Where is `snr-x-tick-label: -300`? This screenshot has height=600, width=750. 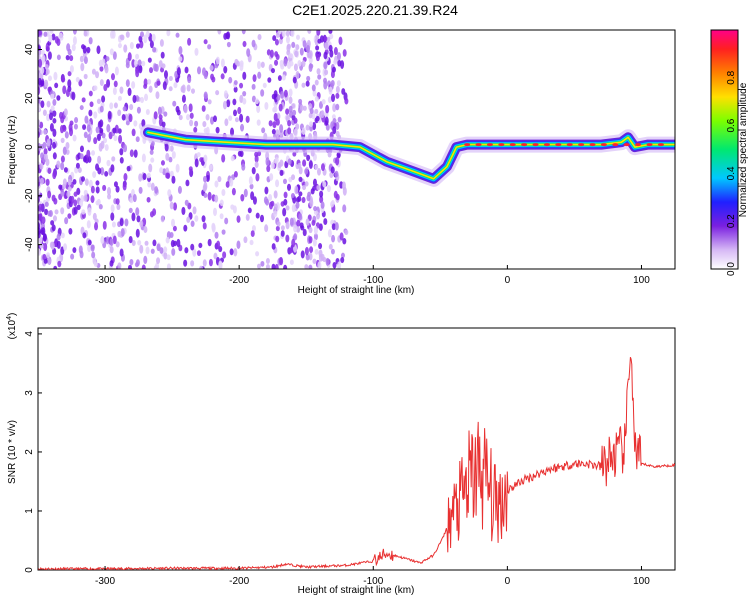
snr-x-tick-label: -300 is located at coordinates (105, 581).